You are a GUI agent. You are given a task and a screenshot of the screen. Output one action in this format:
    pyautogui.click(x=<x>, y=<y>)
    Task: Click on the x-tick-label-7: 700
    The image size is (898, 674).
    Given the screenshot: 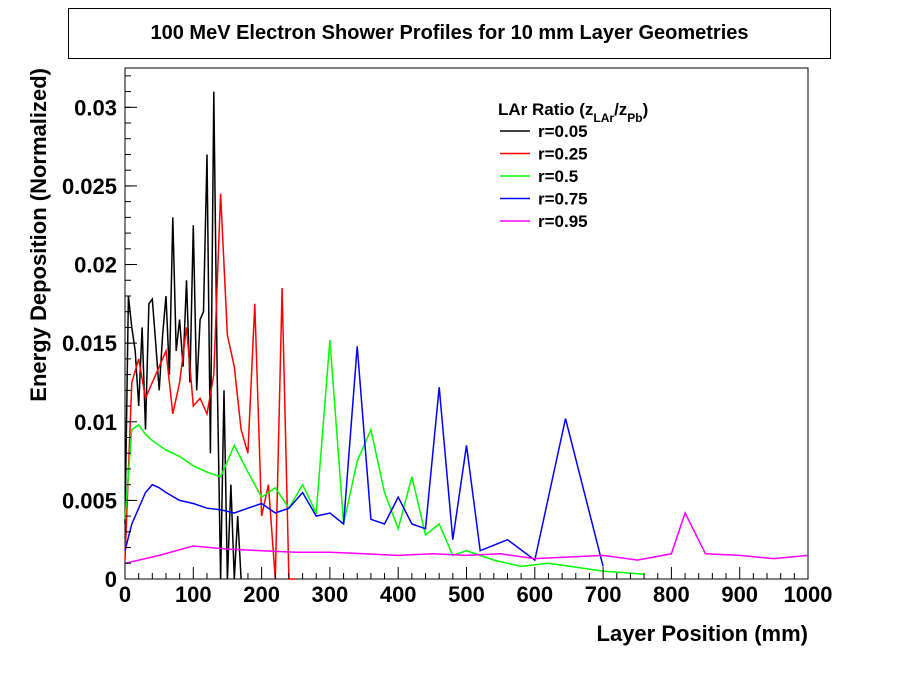 What is the action you would take?
    pyautogui.click(x=603, y=594)
    